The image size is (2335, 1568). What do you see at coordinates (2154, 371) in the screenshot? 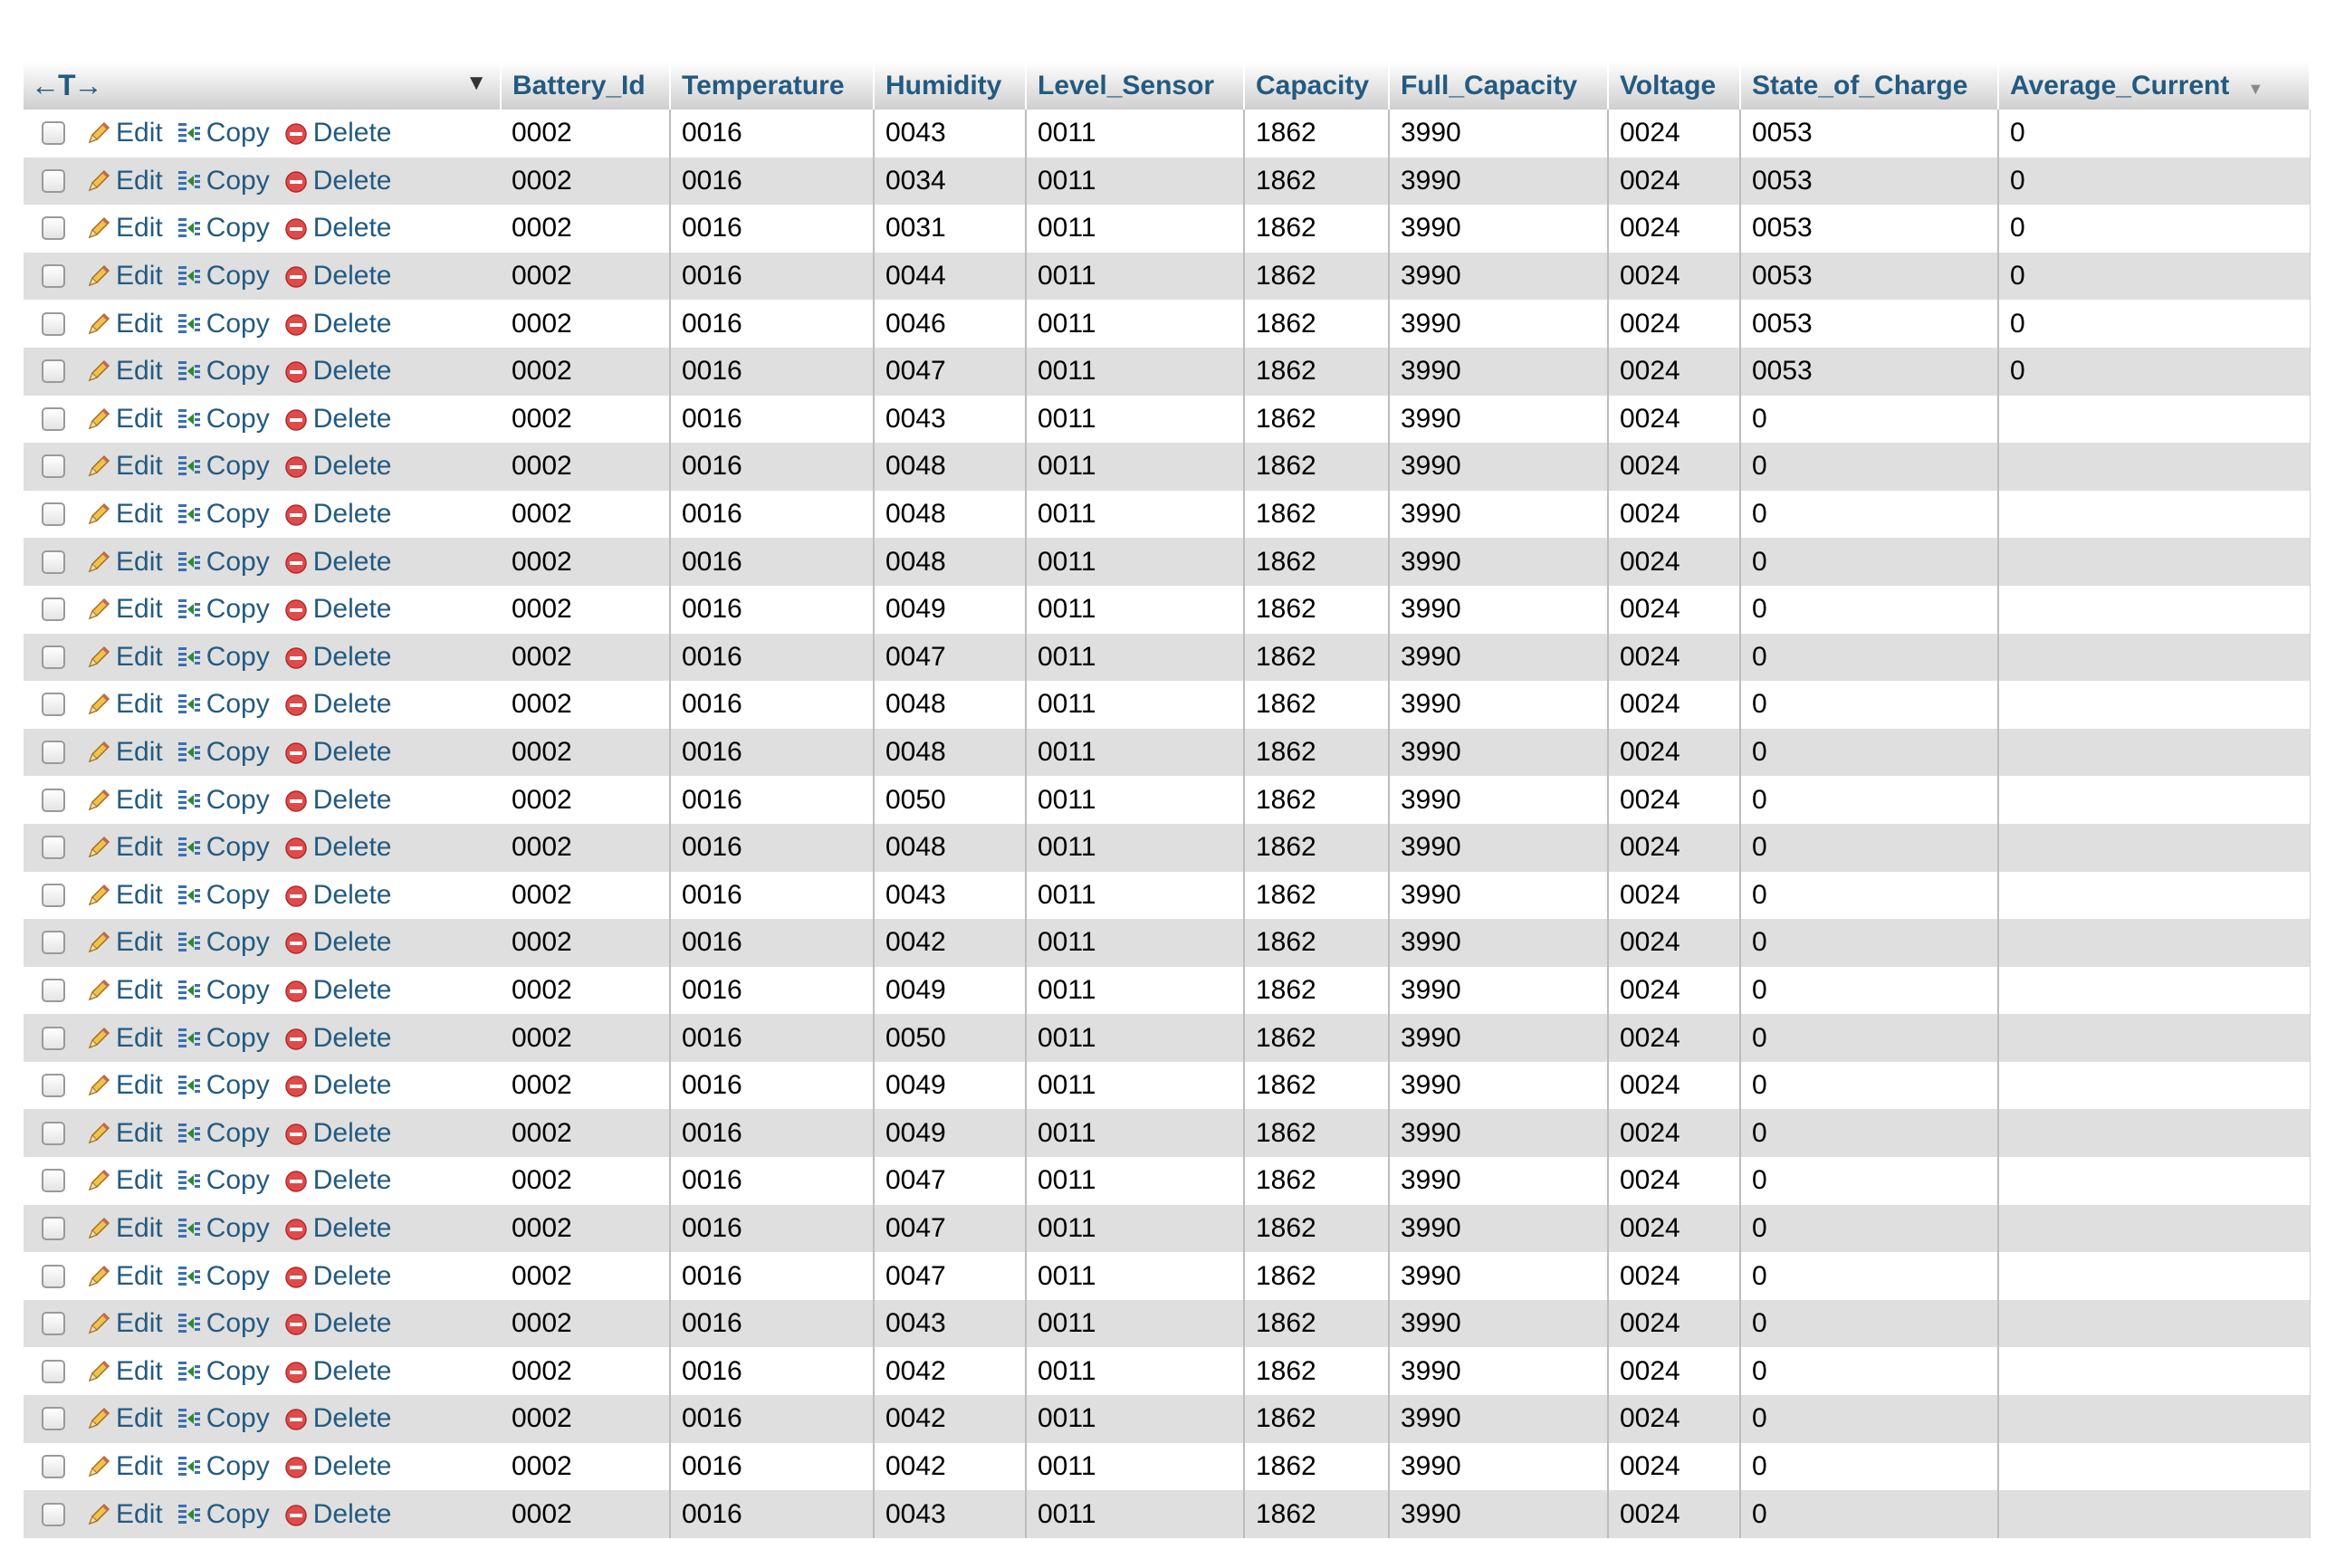
I see `cell-average-current: 0` at bounding box center [2154, 371].